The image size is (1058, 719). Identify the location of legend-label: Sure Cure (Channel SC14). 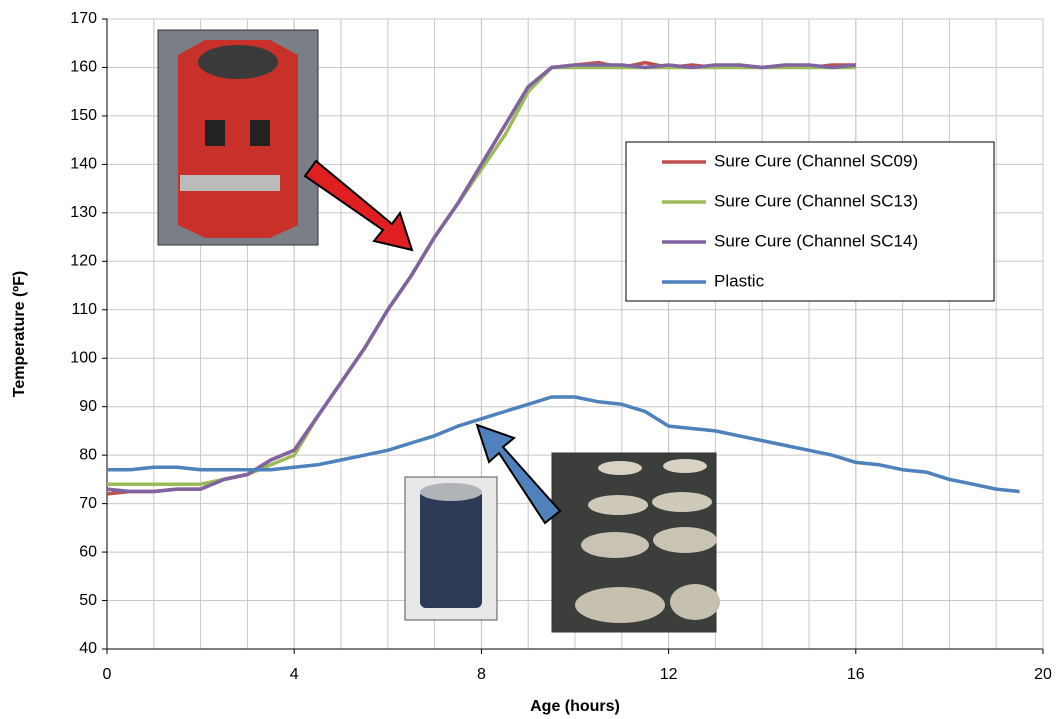
(816, 240).